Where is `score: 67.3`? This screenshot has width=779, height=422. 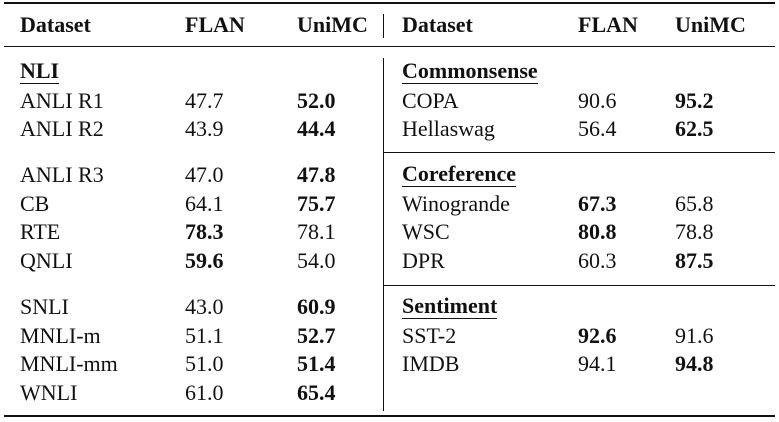
score: 67.3 is located at coordinates (597, 203).